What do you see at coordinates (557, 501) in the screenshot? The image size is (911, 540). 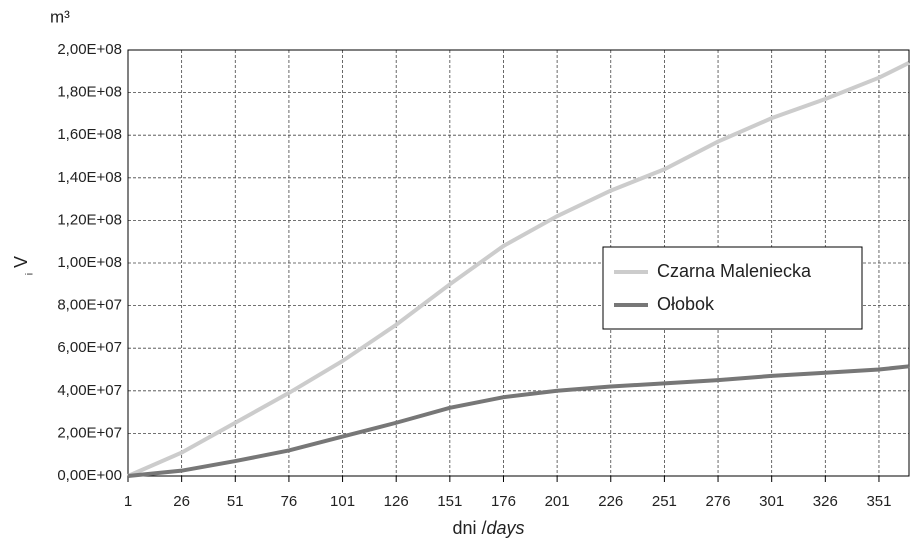 I see `x-tick-label: 201` at bounding box center [557, 501].